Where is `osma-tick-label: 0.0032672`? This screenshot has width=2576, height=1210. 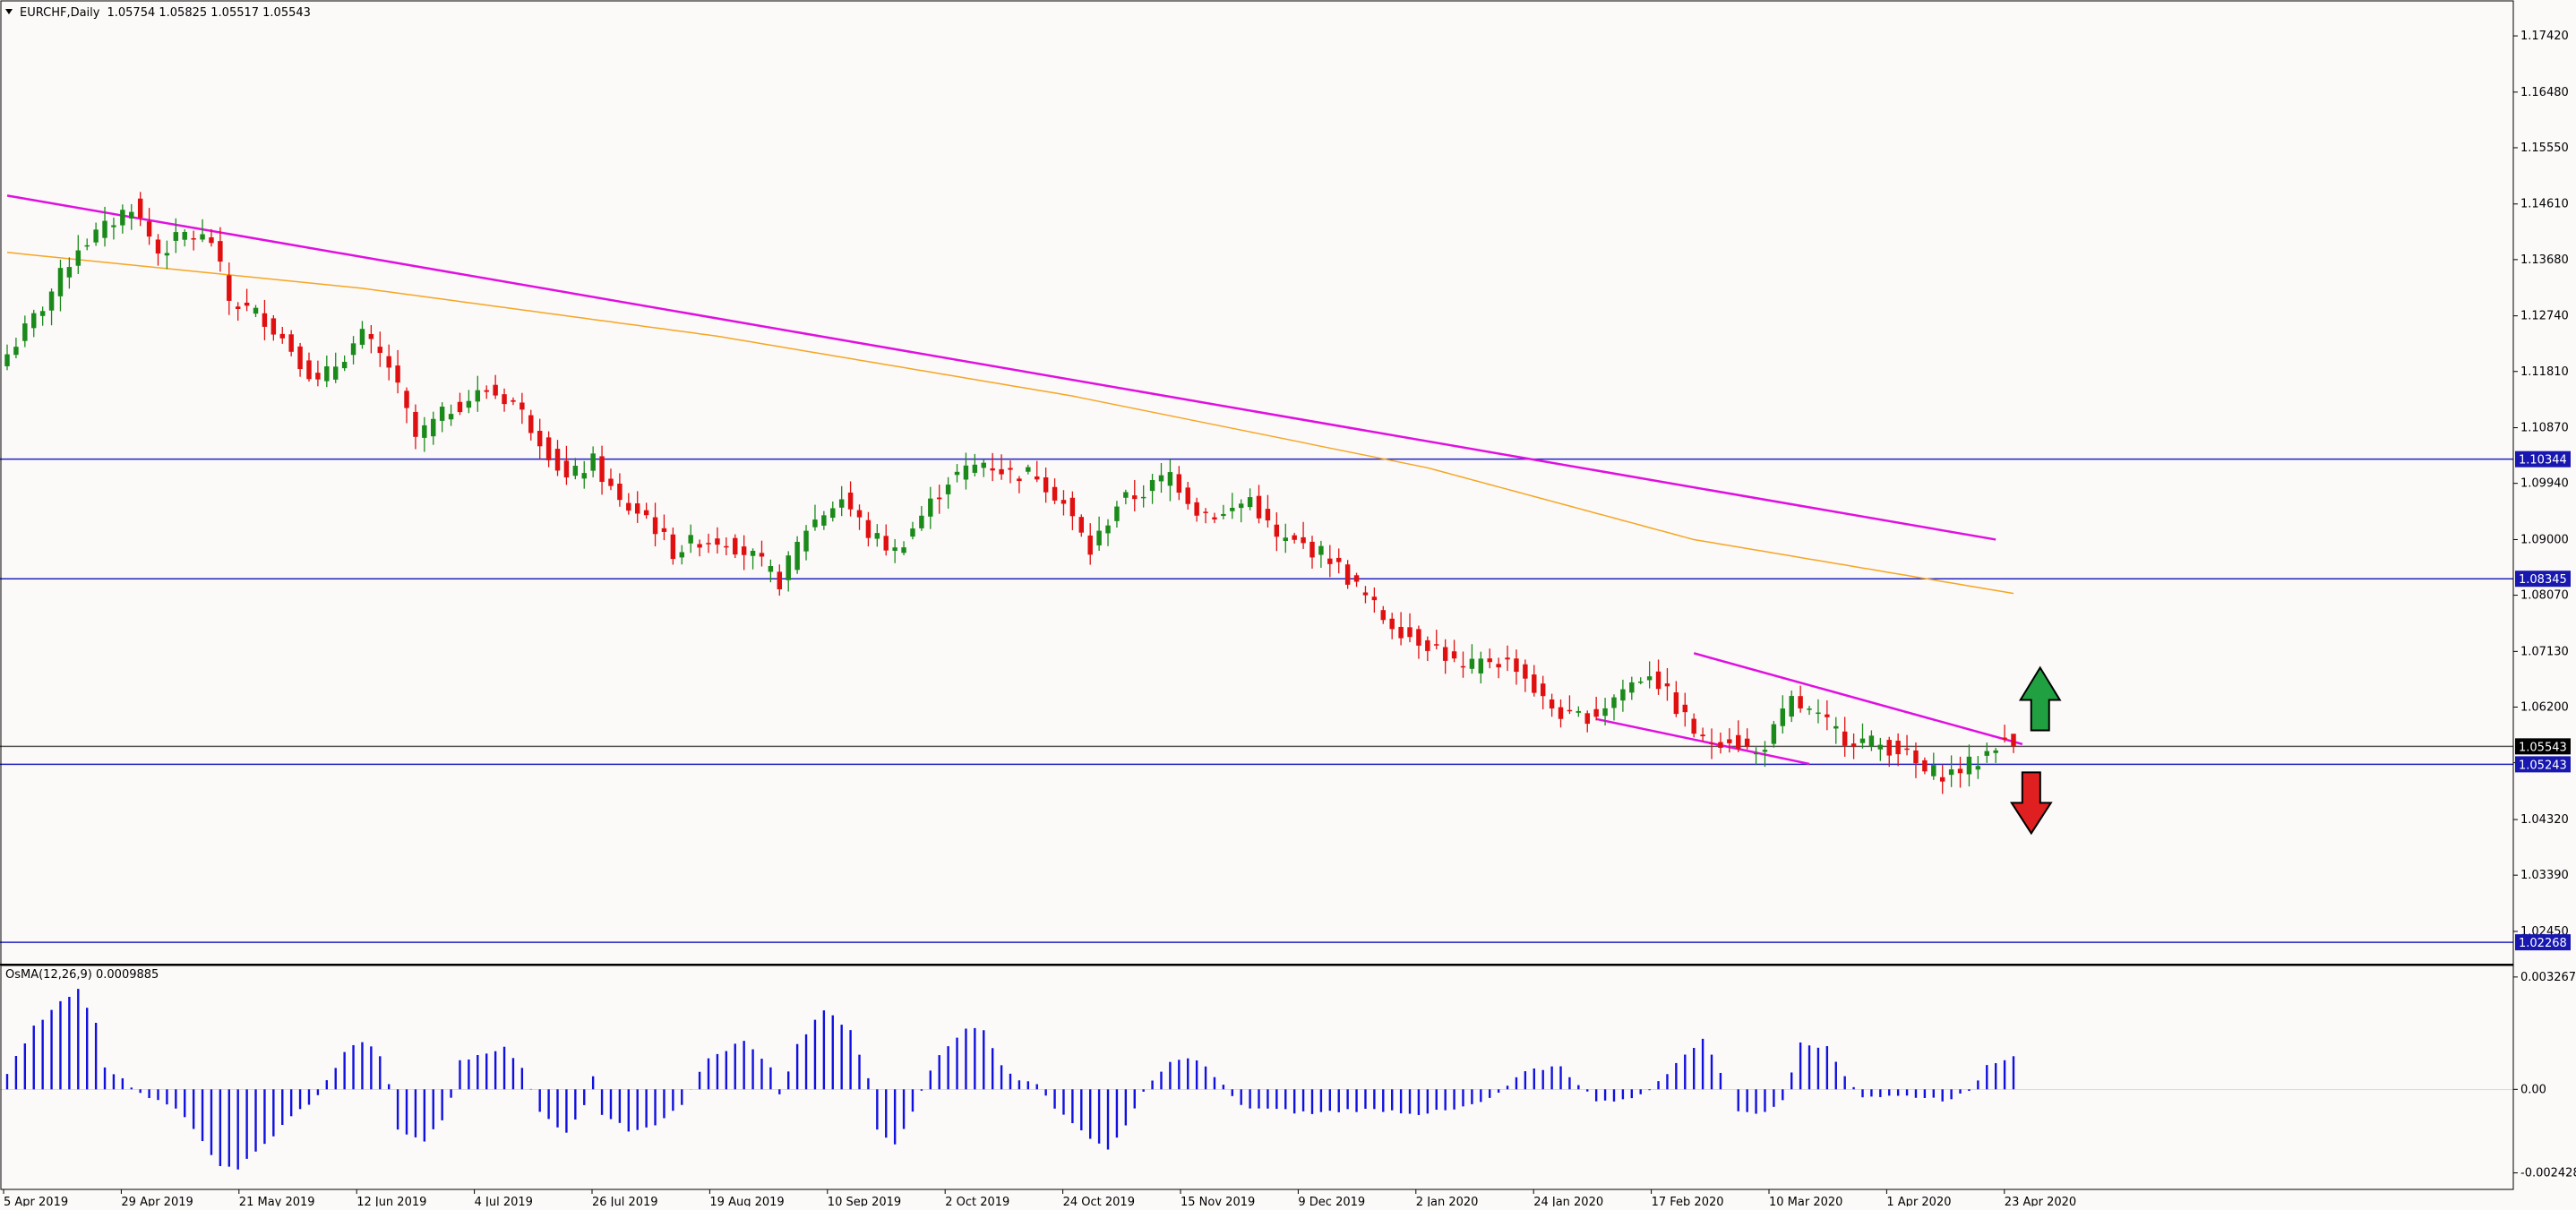
osma-tick-label: 0.0032672 is located at coordinates (2548, 977).